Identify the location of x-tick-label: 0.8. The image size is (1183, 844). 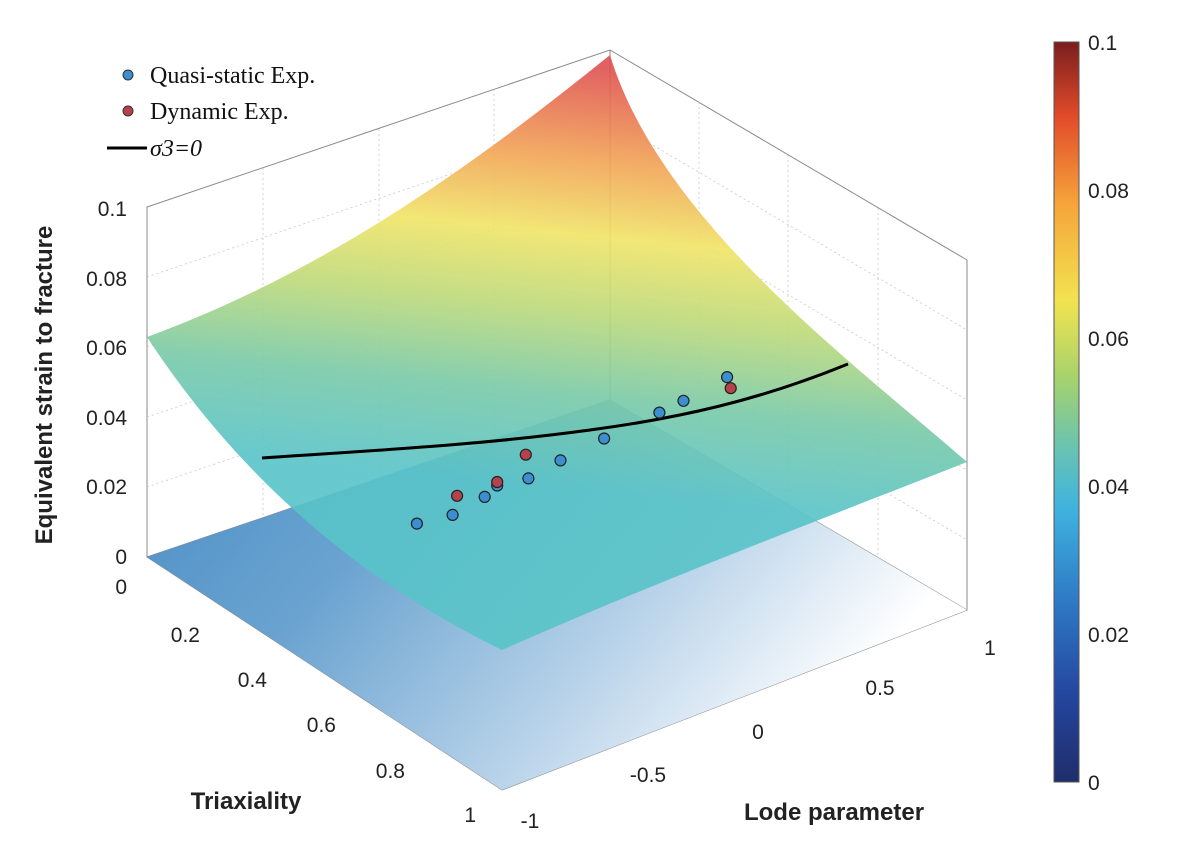
(390, 771).